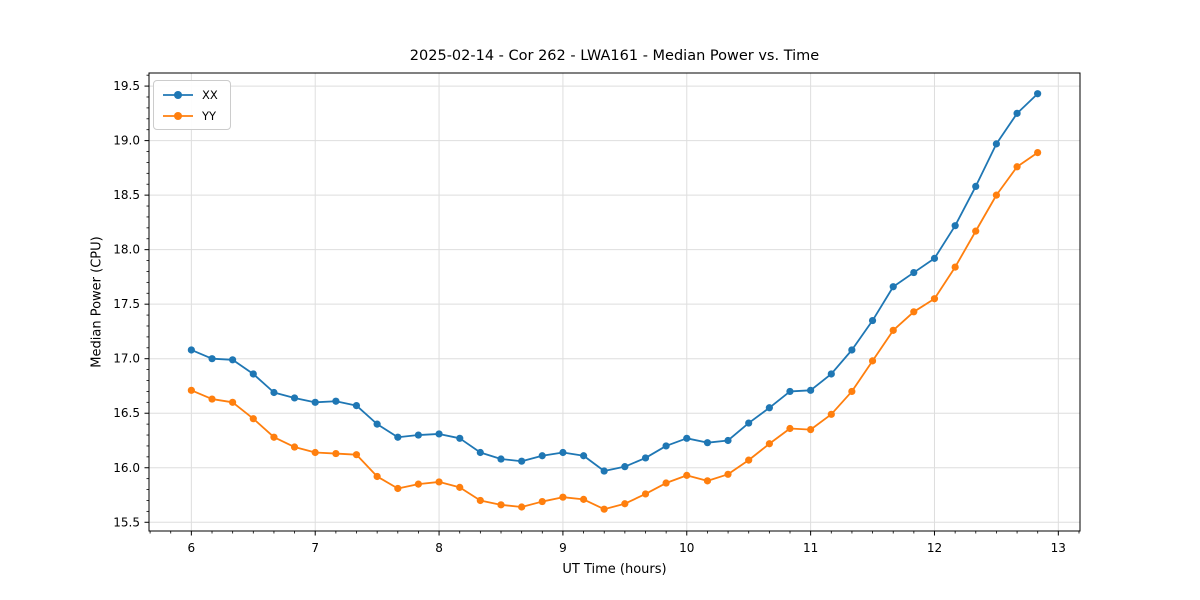  Describe the element at coordinates (178, 94) in the screenshot. I see `legend-swatch-xx-icon` at that location.